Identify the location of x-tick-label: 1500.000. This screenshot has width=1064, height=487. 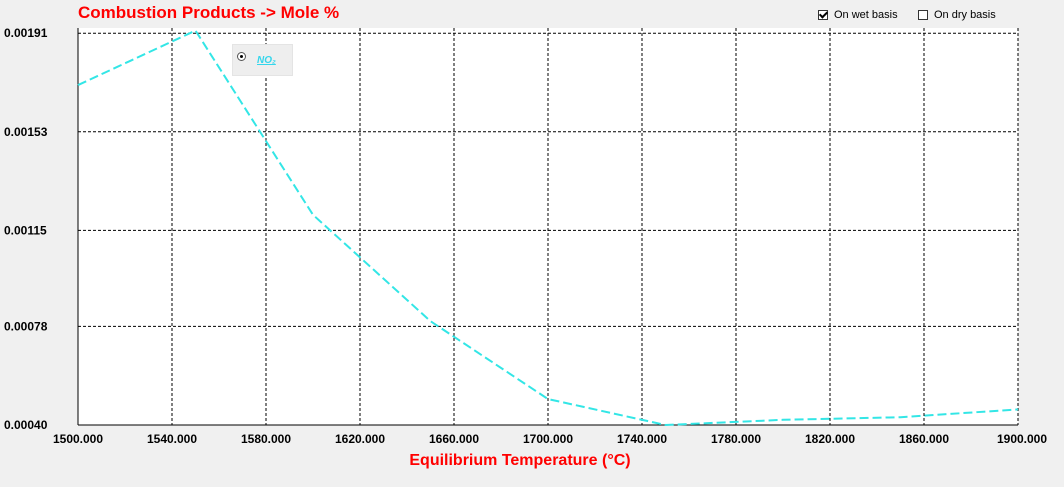
(78, 439).